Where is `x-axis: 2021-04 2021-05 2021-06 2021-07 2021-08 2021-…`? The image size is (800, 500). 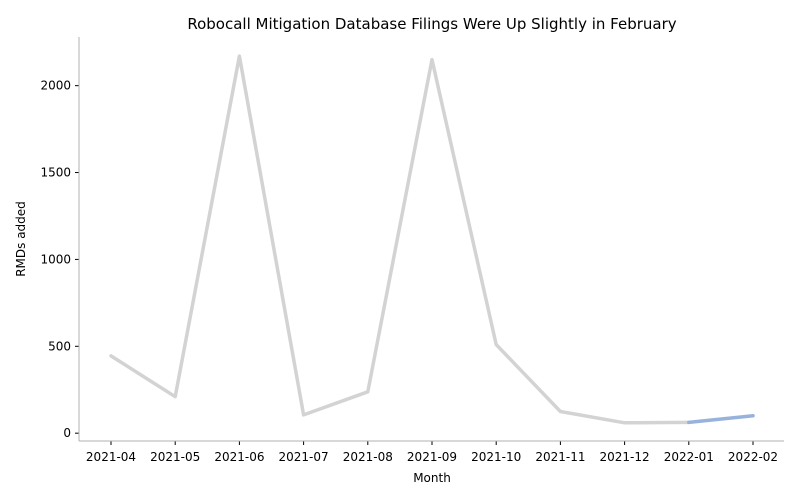 x-axis: 2021-04 2021-05 2021-06 2021-07 2021-08 2021-… is located at coordinates (432, 452).